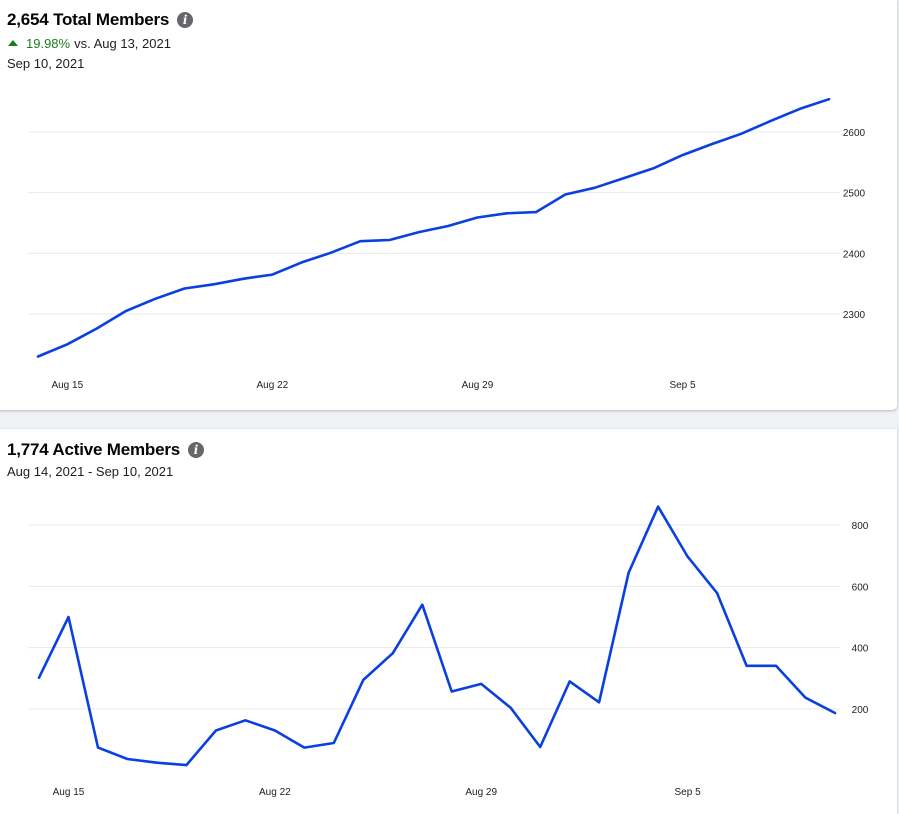 This screenshot has height=814, width=899. What do you see at coordinates (48, 43) in the screenshot?
I see `change-percent: 19.98%` at bounding box center [48, 43].